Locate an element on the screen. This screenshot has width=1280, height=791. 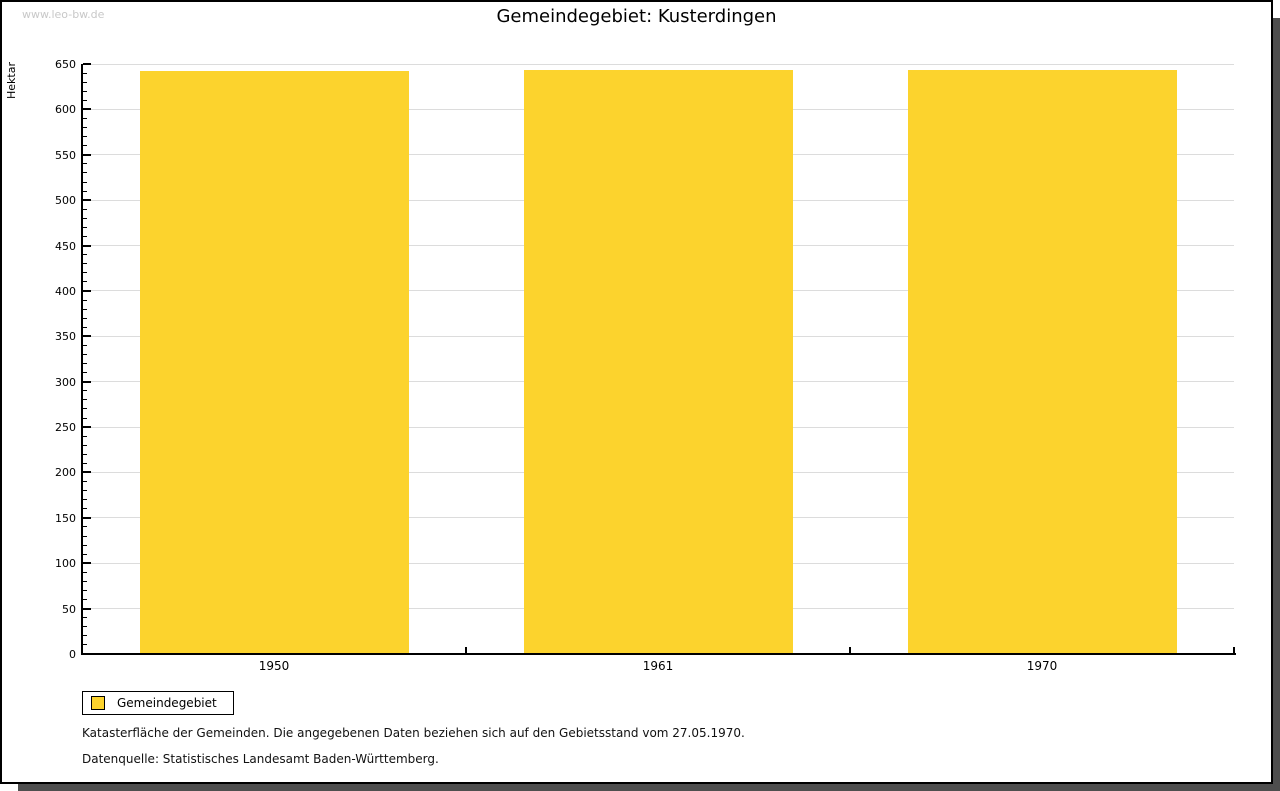
x-axis-tick-label: 1961 is located at coordinates (658, 666).